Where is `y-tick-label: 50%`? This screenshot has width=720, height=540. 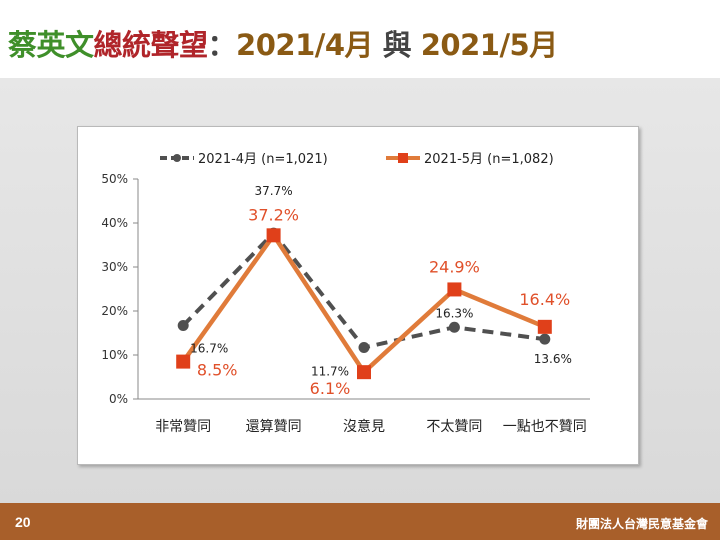 y-tick-label: 50% is located at coordinates (114, 179).